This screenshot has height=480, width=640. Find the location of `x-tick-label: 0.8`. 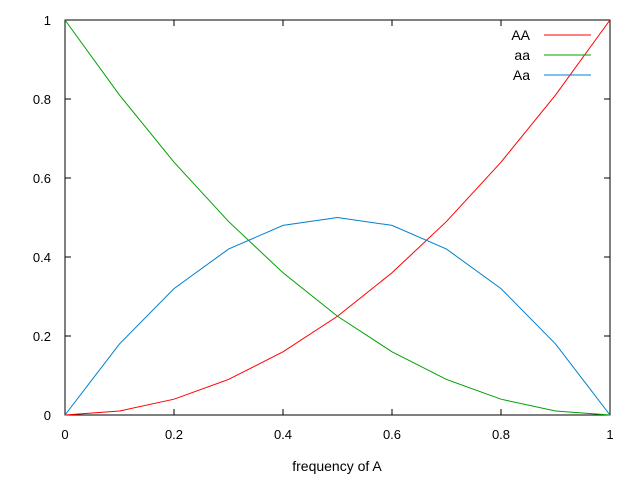

x-tick-label: 0.8 is located at coordinates (501, 434).